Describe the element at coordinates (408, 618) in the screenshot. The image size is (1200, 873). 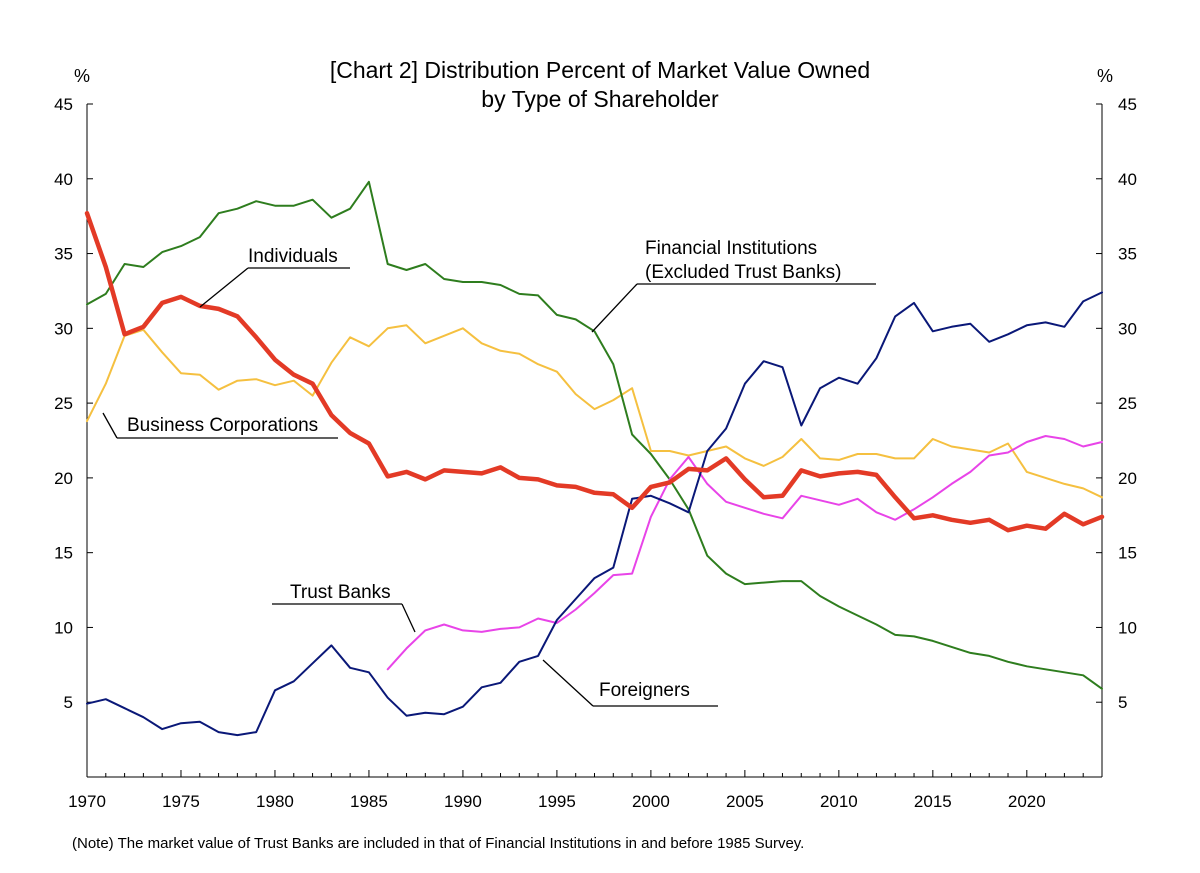
I see `leader-trust-banks-arrow` at that location.